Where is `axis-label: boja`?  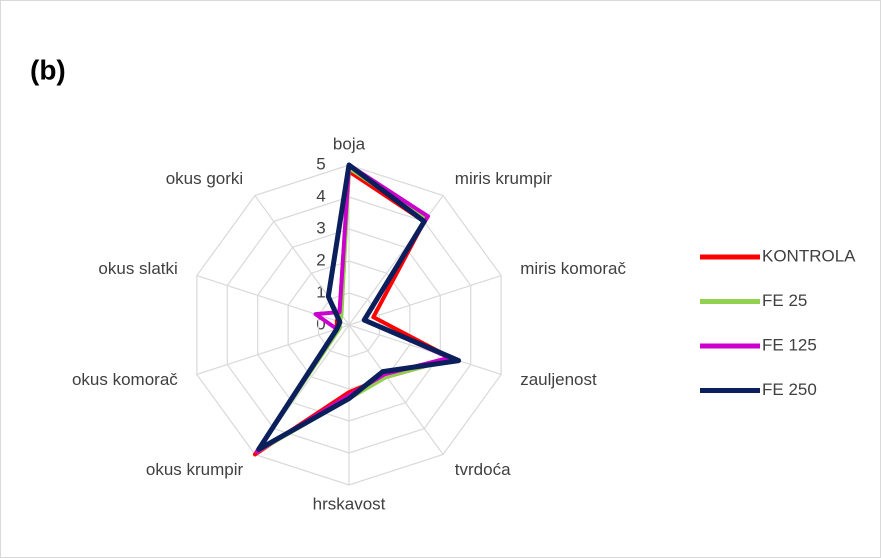
axis-label: boja is located at coordinates (349, 143).